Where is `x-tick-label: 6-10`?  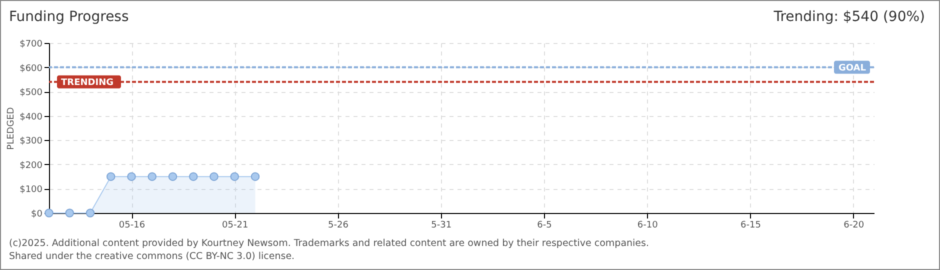
x-tick-label: 6-10 is located at coordinates (647, 225).